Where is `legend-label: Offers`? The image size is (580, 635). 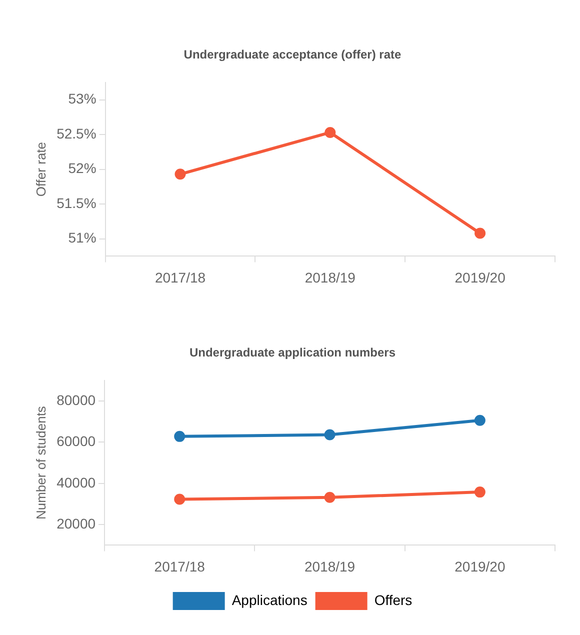
legend-label: Offers is located at coordinates (393, 600).